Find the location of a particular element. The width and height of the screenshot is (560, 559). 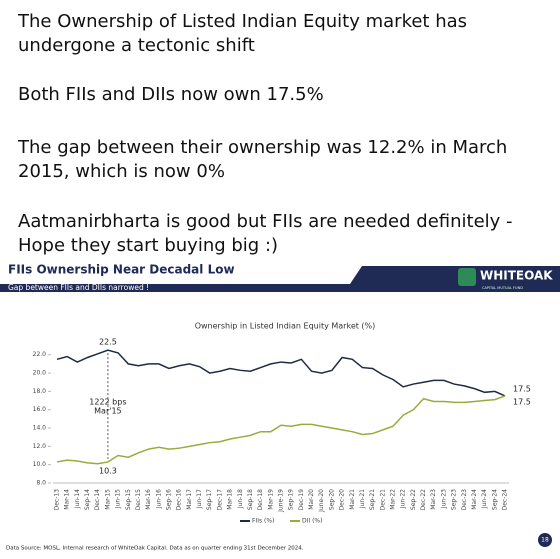

y-tick-label: 8.0 is located at coordinates (41, 483).